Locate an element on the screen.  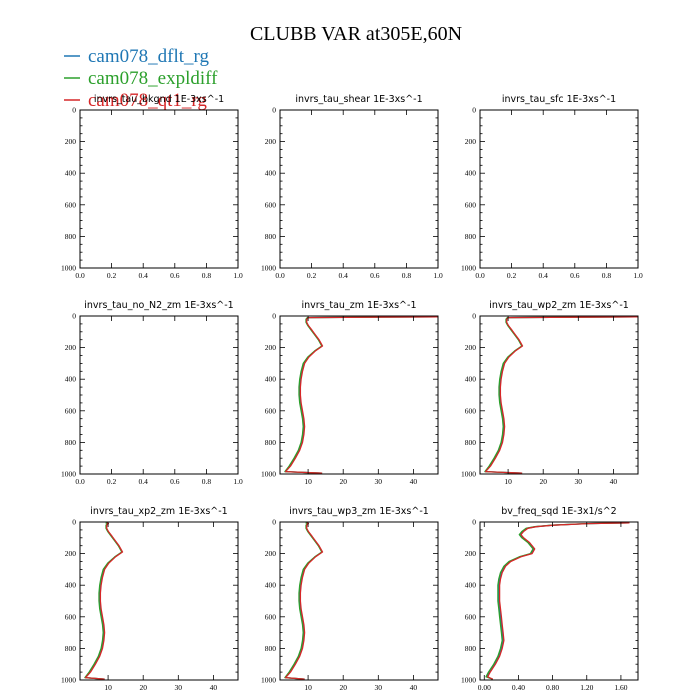
legend-entry: cam078_dflt_rg is located at coordinates (149, 56).